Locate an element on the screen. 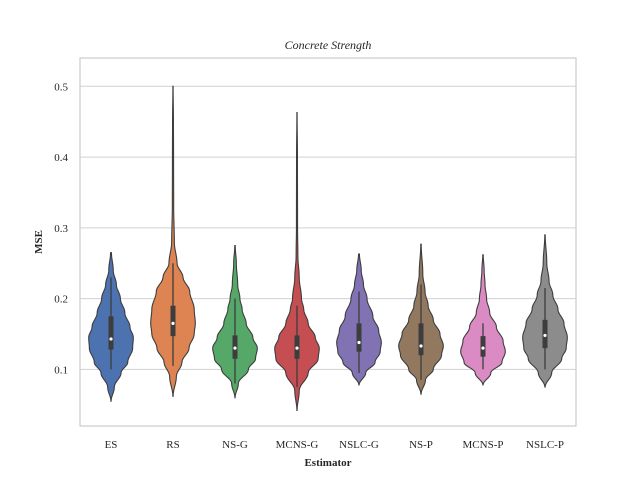 The height and width of the screenshot is (480, 640). x-axis-label: Estimator is located at coordinates (327, 463).